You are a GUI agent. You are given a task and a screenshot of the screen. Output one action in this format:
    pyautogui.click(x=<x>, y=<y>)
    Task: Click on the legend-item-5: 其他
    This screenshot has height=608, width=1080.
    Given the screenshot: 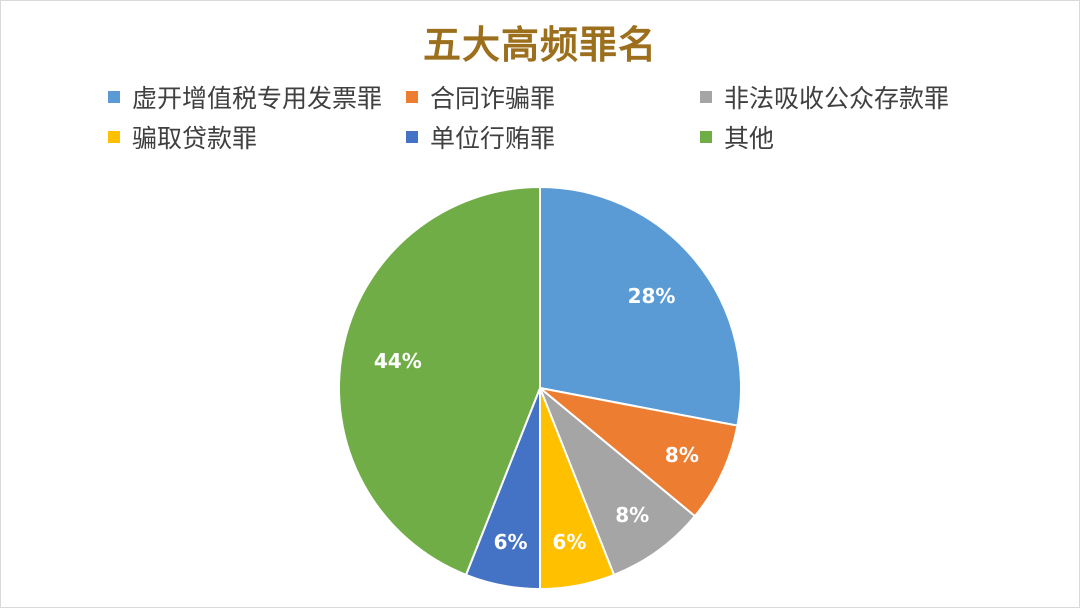 What is the action you would take?
    pyautogui.click(x=737, y=137)
    